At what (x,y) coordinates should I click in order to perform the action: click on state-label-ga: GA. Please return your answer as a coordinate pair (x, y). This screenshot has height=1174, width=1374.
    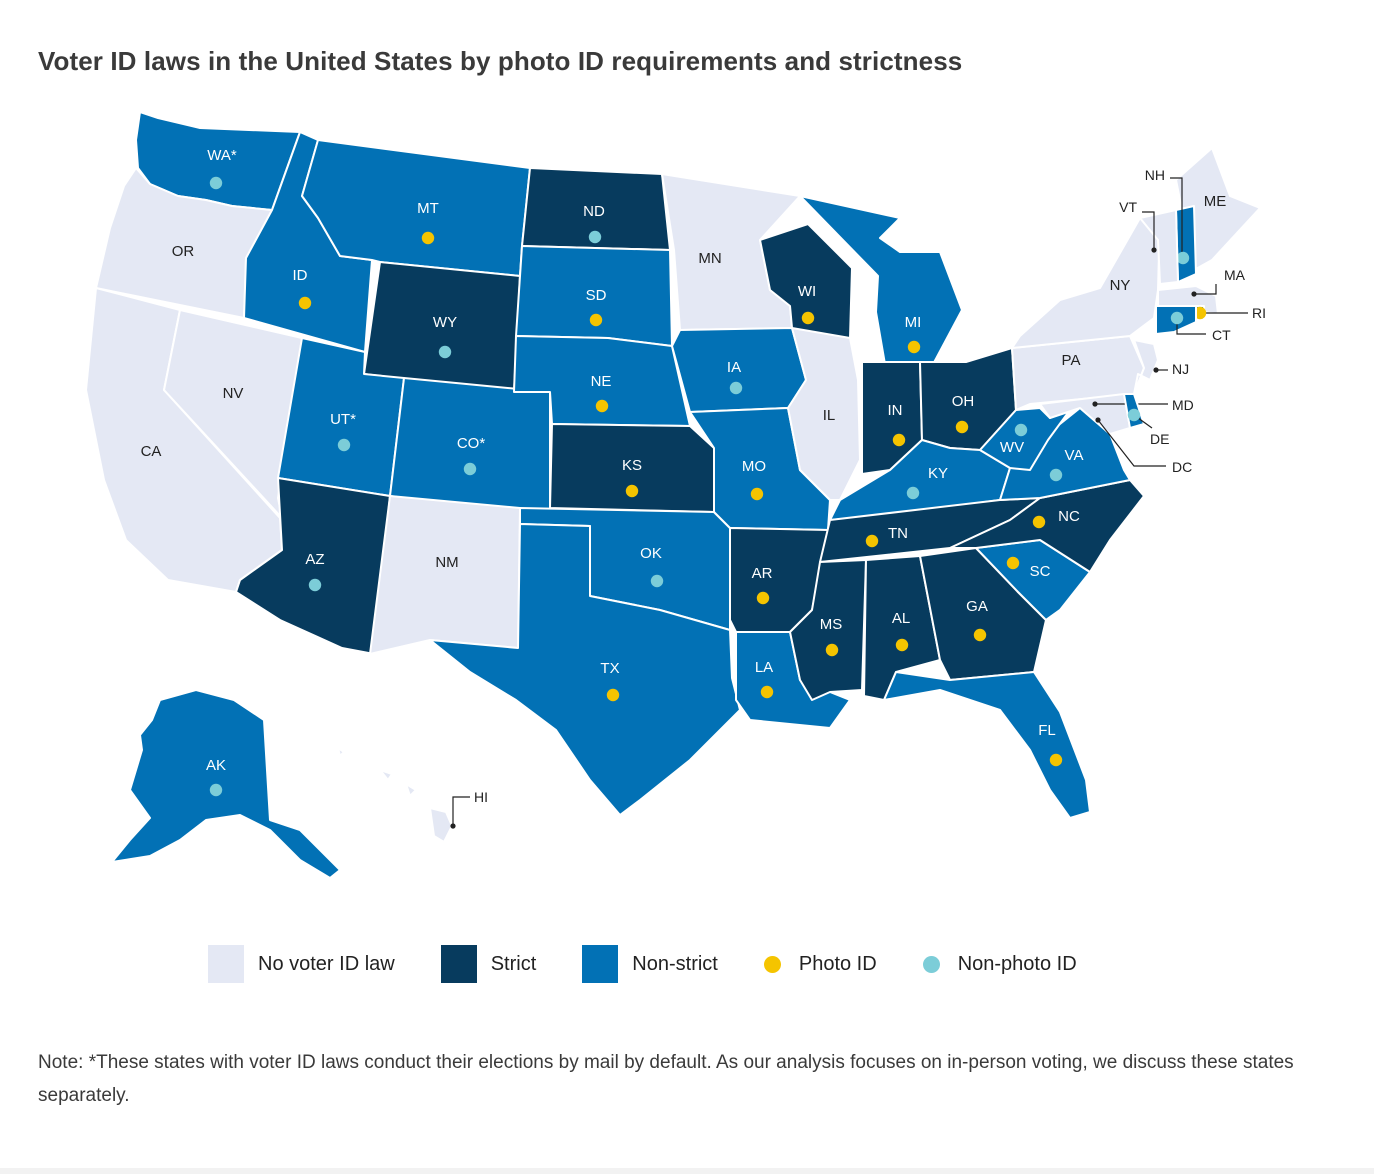
    Looking at the image, I should click on (977, 606).